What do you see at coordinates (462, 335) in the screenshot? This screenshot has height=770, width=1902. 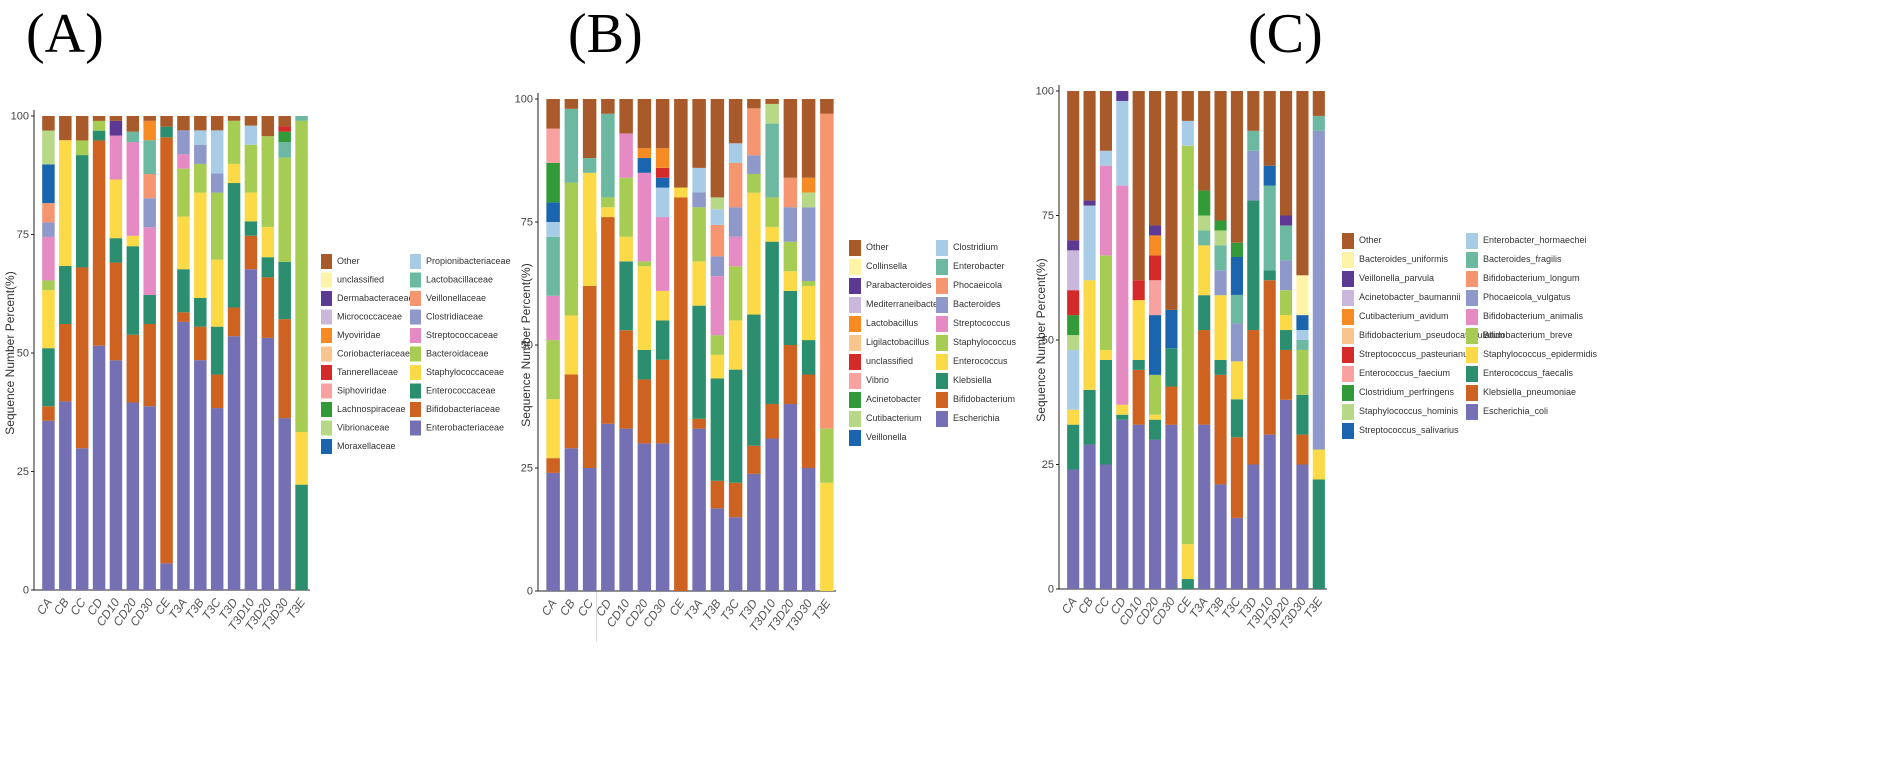 I see `legend-label: Streptococcaceae` at bounding box center [462, 335].